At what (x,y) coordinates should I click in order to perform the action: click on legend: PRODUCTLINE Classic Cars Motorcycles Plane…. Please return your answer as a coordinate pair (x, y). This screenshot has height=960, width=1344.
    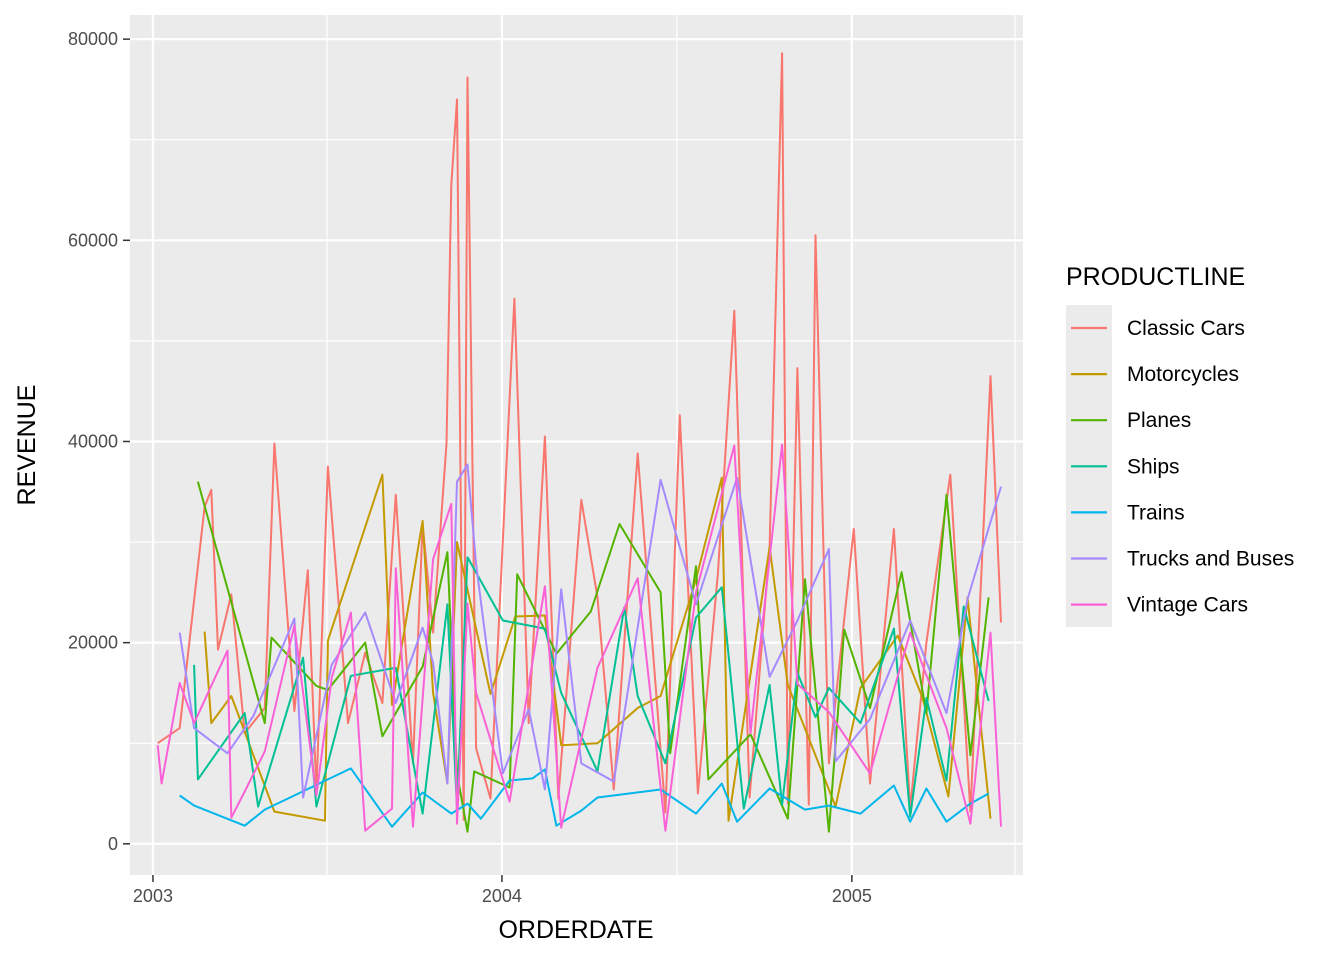
    Looking at the image, I should click on (1180, 445).